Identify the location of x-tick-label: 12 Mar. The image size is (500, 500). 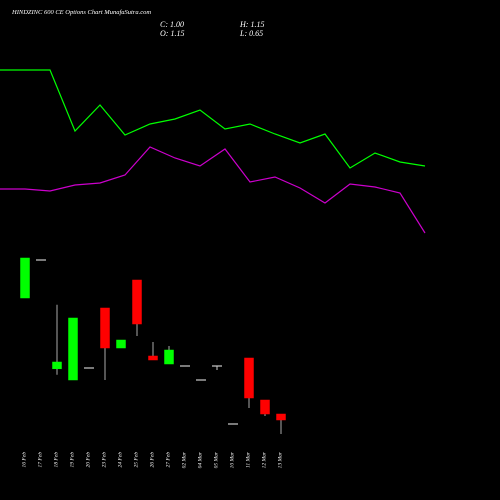
(264, 459).